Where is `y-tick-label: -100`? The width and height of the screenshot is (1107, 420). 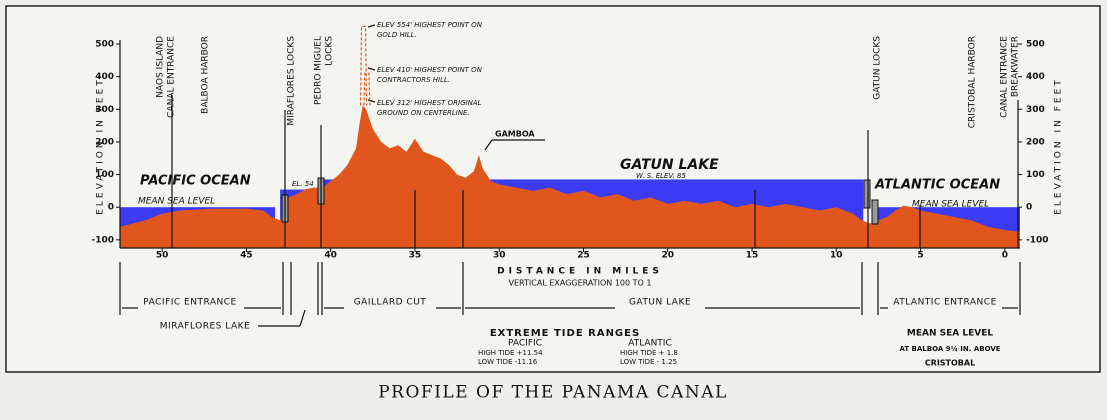
y-tick-label: -100 is located at coordinates (102, 240).